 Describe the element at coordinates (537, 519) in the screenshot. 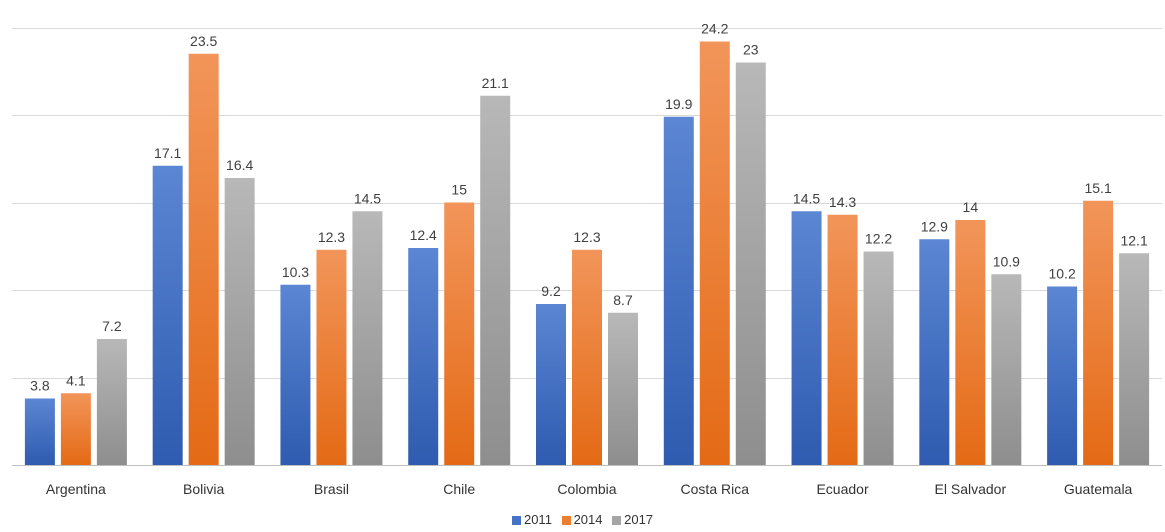

I see `legend-label-2011: 2011` at that location.